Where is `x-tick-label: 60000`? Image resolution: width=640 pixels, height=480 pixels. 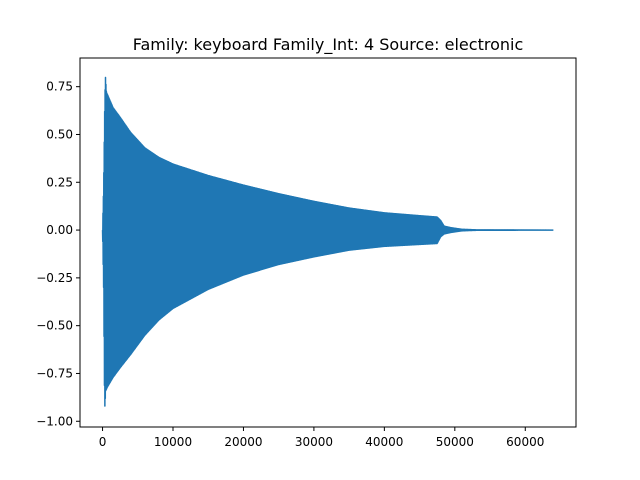 x-tick-label: 60000 is located at coordinates (525, 442).